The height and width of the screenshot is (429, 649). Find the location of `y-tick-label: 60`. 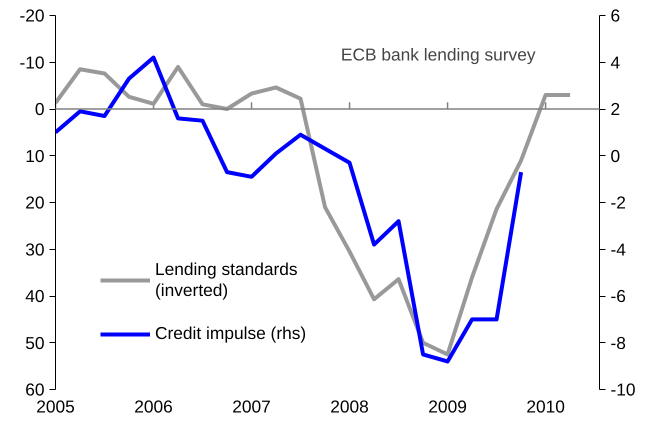

y-tick-label: 60 is located at coordinates (35, 390).